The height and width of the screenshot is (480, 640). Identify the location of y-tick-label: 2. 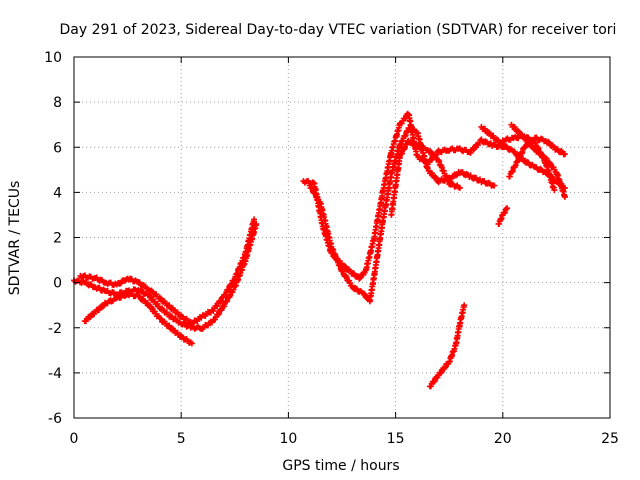
(57, 239).